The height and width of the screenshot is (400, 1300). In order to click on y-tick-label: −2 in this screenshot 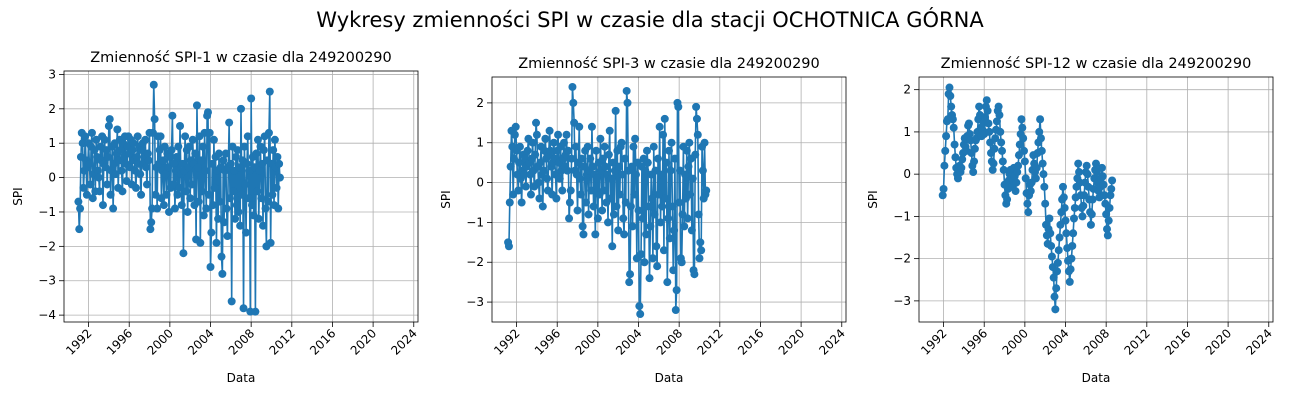, I will do `click(47, 246)`.